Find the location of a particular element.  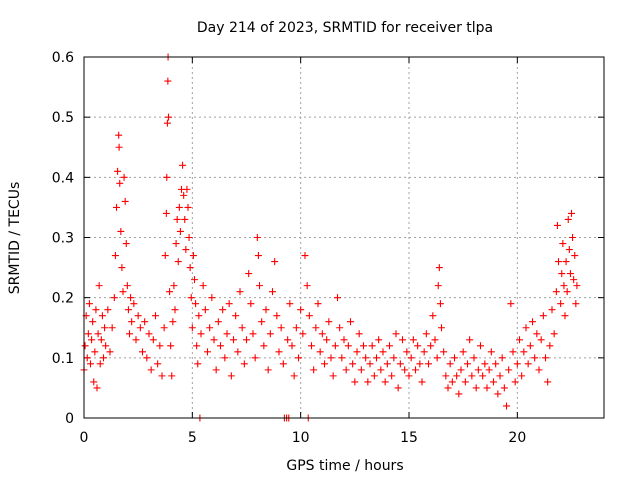

y-tick-label: 0.3 is located at coordinates (63, 239).